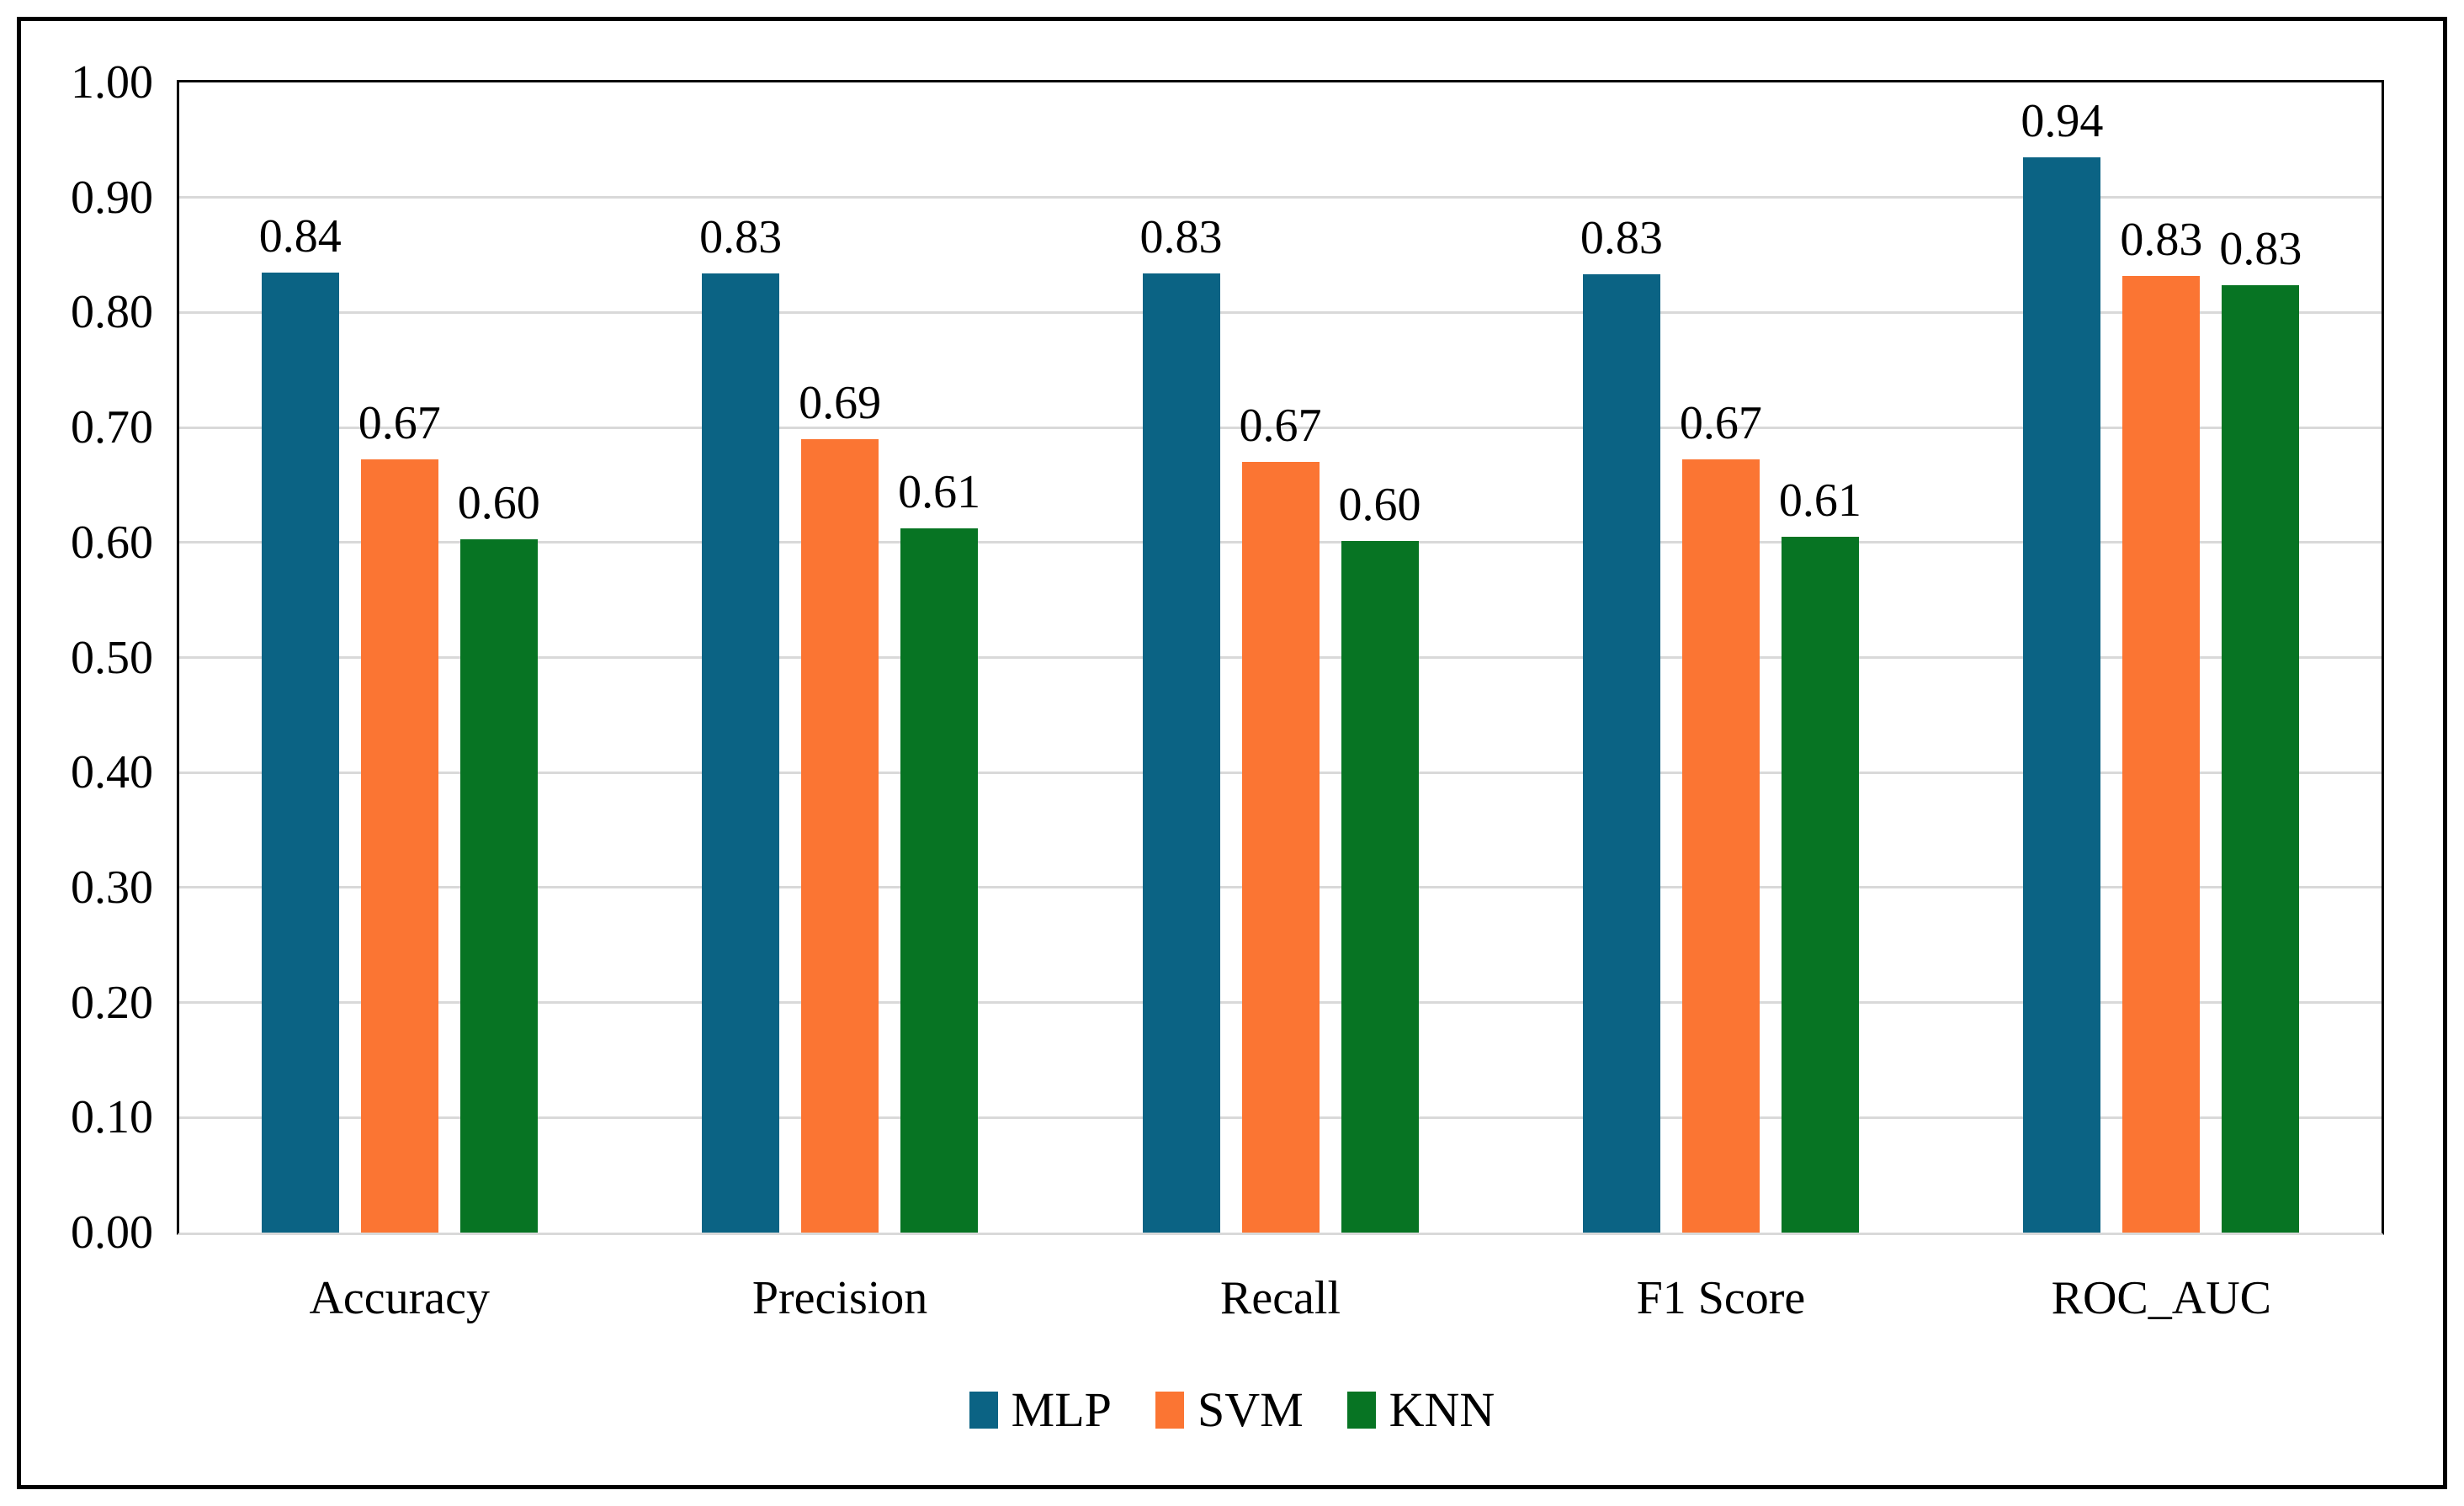  I want to click on bar-group-accuracy: 0.84 0.67 0.60, so click(399, 657).